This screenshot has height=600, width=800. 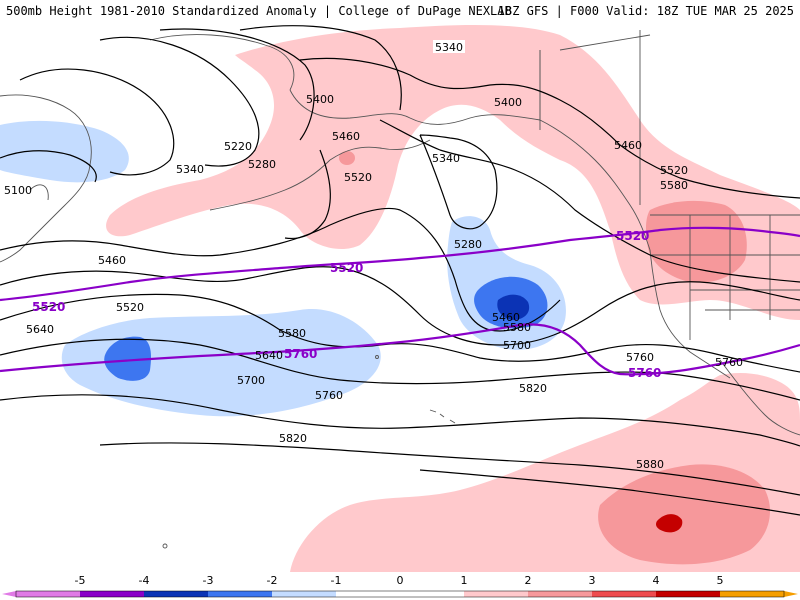 What do you see at coordinates (80, 580) in the screenshot?
I see `colorbar-tick-label: -5` at bounding box center [80, 580].